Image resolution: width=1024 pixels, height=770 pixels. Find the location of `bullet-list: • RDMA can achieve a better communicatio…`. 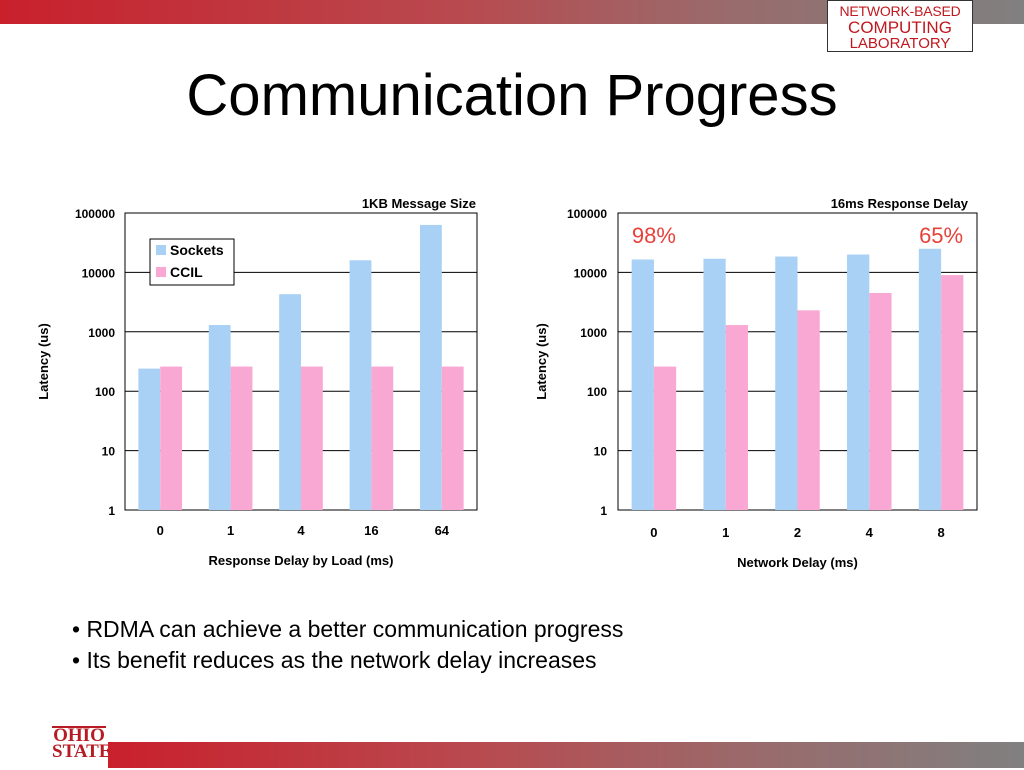

bullet-list: • RDMA can achieve a better communicatio… is located at coordinates (347, 645).